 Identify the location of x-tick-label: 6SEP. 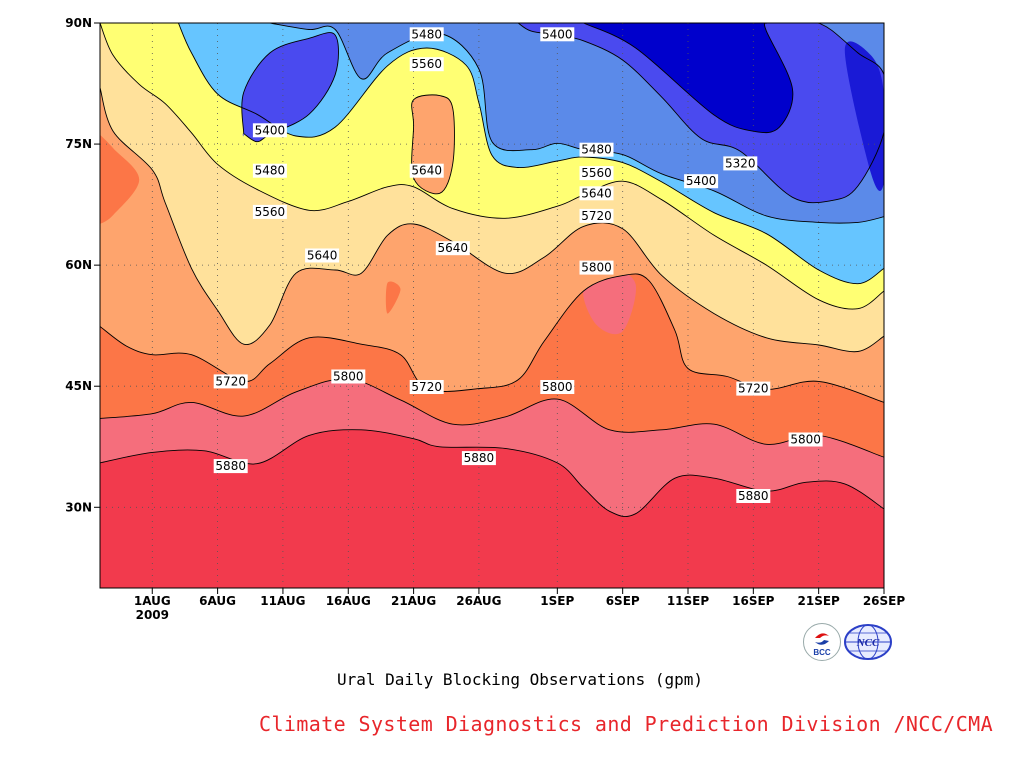
(623, 601).